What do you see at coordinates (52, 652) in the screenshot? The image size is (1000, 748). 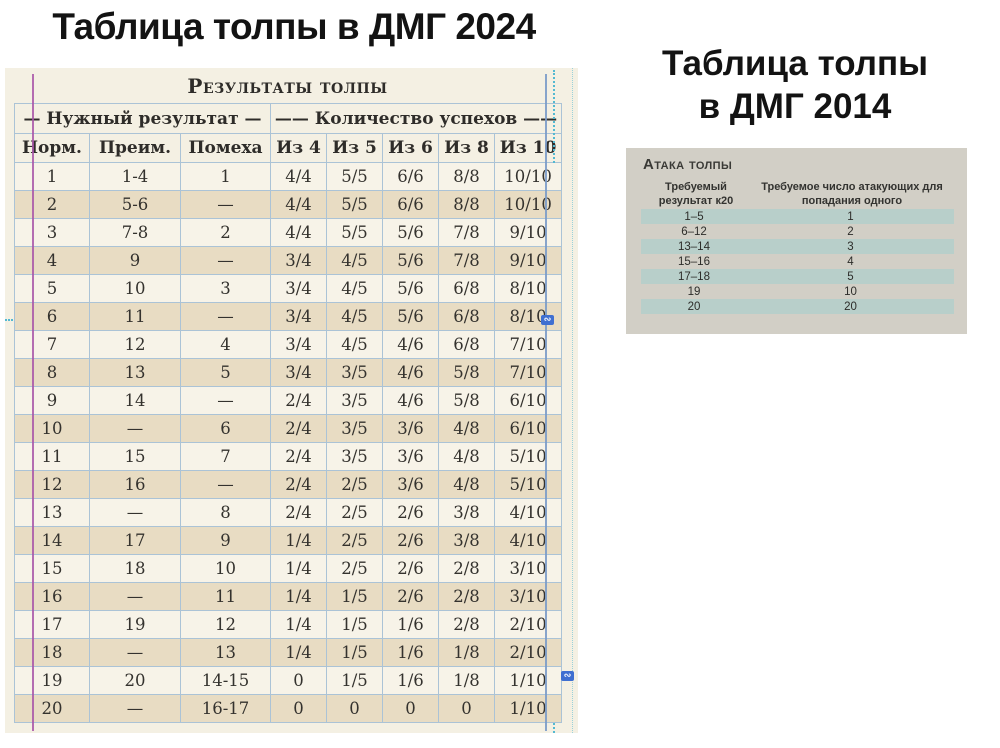 I see `table-cell: 18` at bounding box center [52, 652].